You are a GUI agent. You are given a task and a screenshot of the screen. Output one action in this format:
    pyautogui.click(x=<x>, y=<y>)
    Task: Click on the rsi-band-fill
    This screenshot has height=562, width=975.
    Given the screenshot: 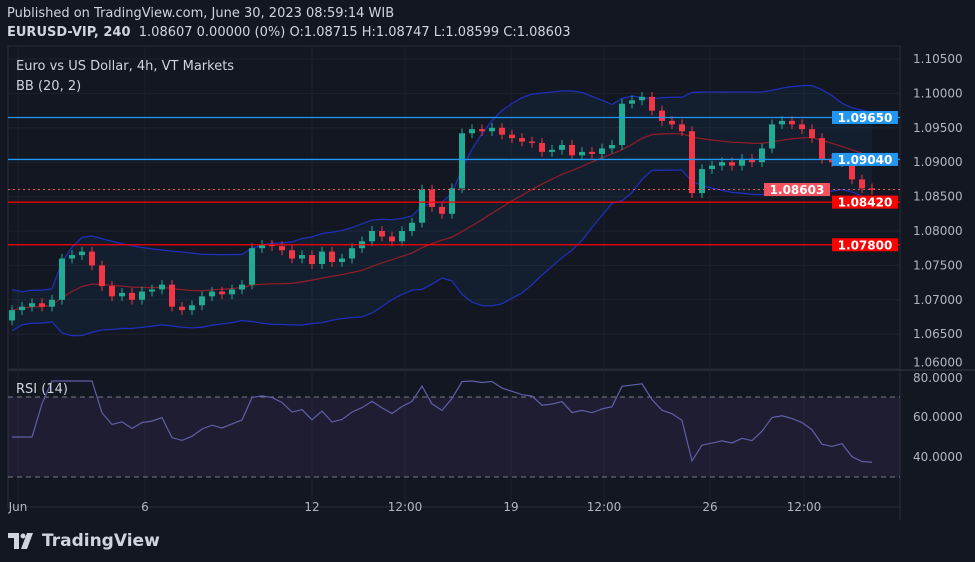 What is the action you would take?
    pyautogui.click(x=454, y=437)
    